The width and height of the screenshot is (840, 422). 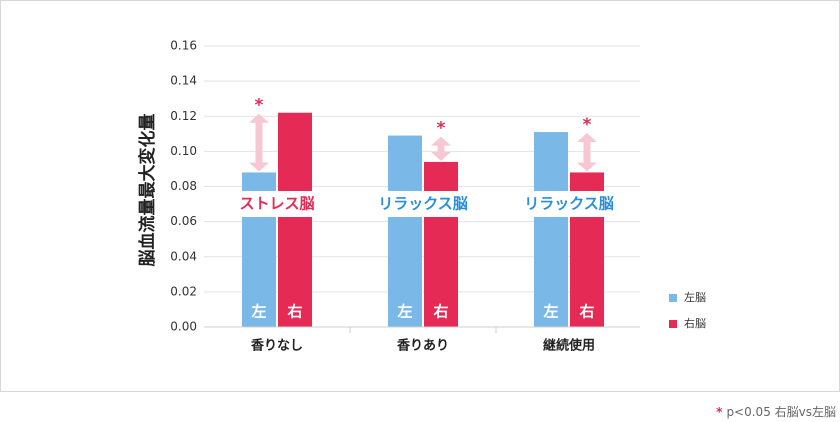 I want to click on category-label: 香りなし, so click(x=276, y=346).